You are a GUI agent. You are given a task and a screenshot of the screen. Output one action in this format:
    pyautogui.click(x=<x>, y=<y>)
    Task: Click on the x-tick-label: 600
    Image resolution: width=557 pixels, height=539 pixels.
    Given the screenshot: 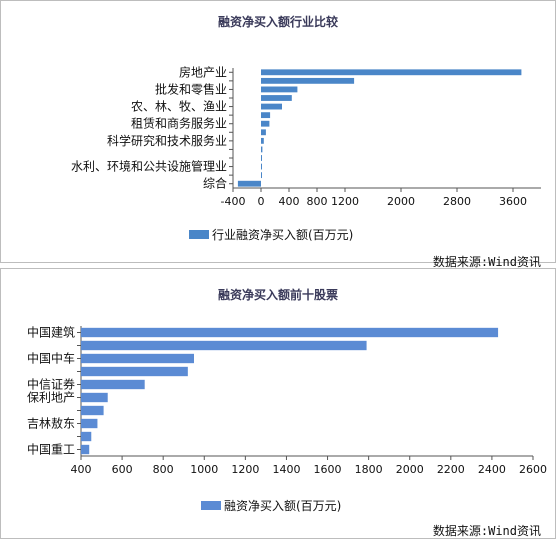 What is the action you would take?
    pyautogui.click(x=122, y=469)
    